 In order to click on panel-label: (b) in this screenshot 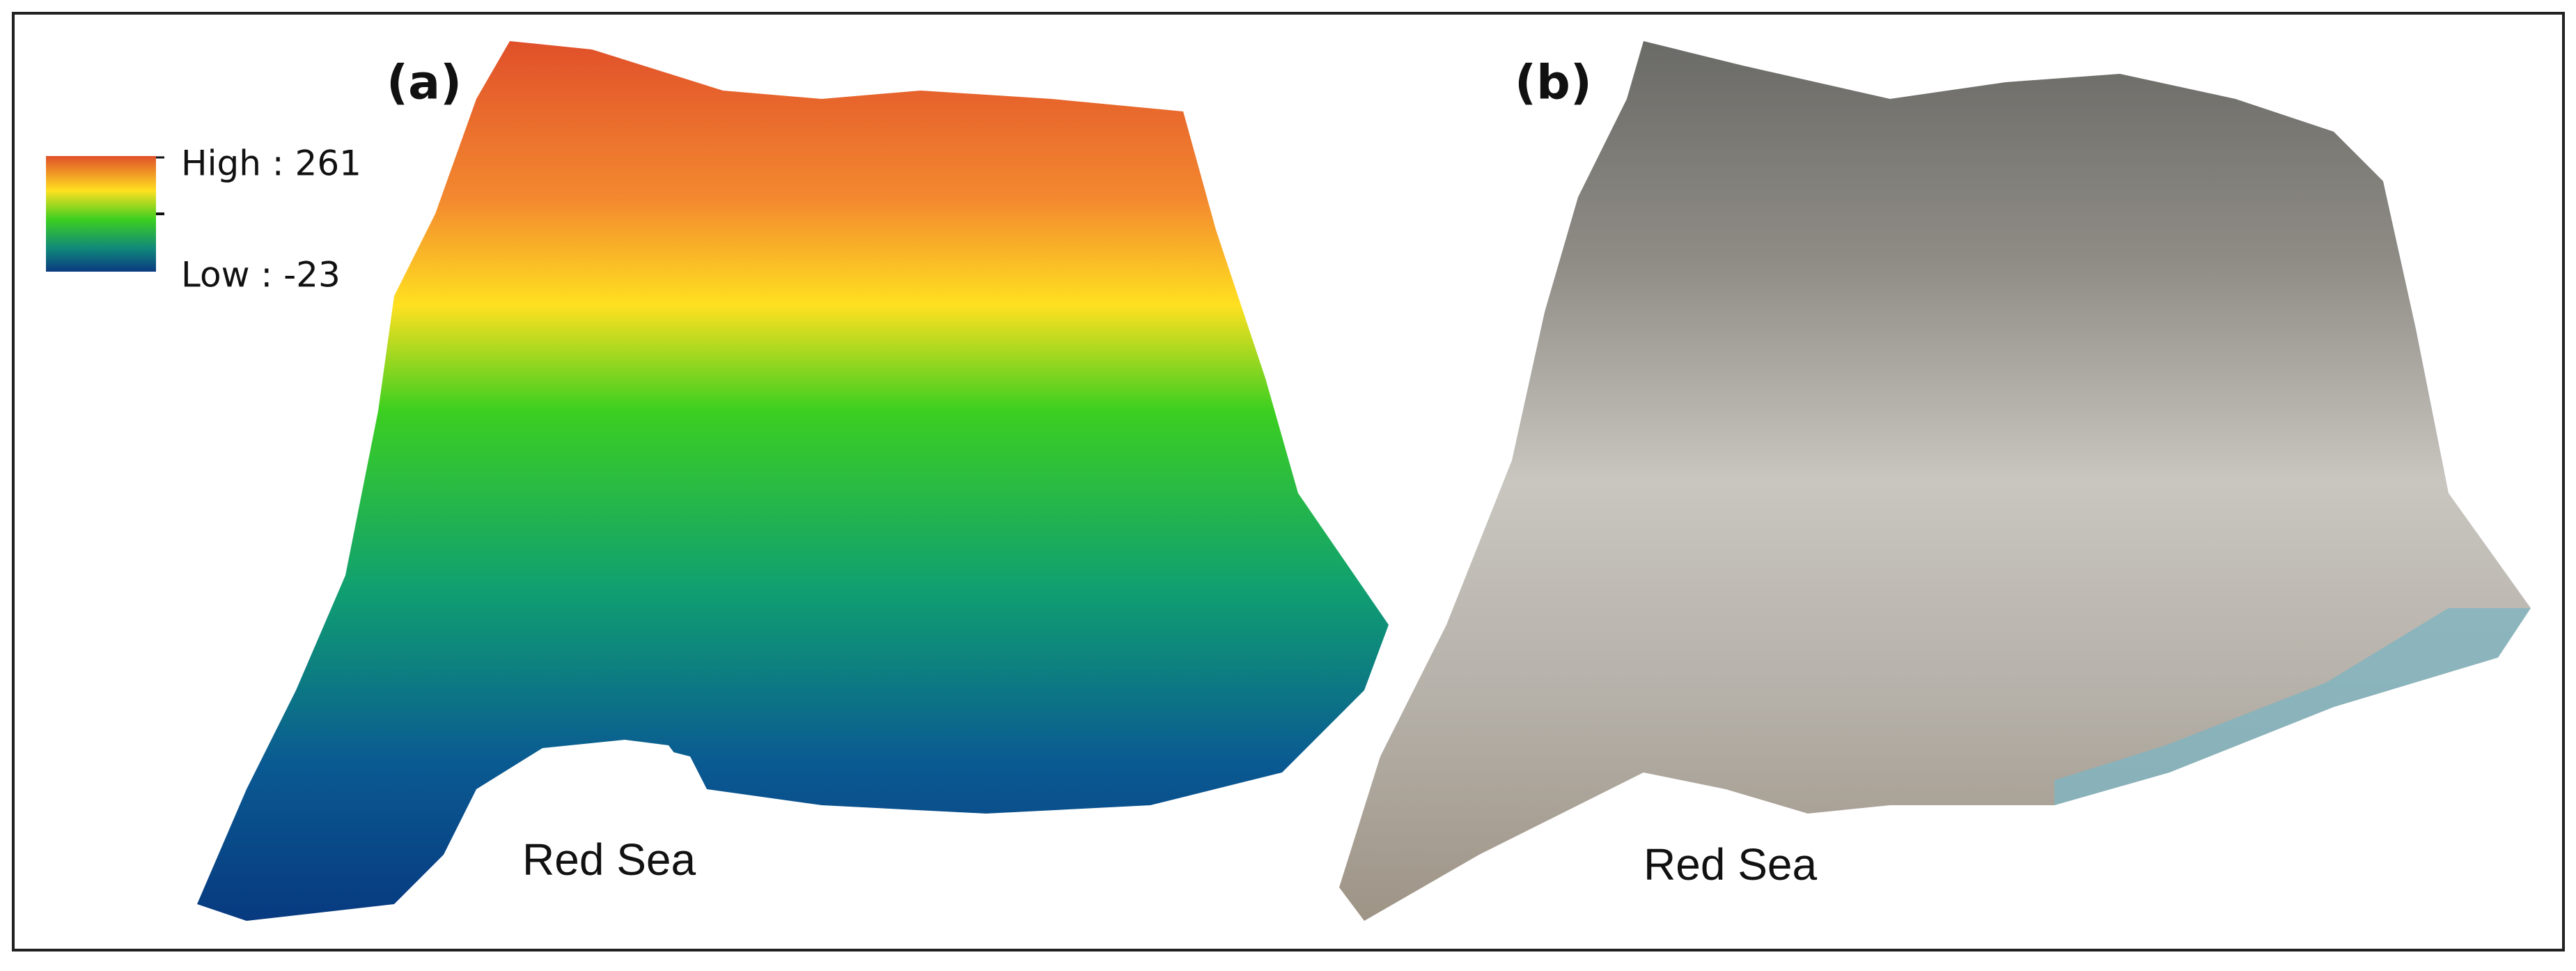, I will do `click(1554, 83)`.